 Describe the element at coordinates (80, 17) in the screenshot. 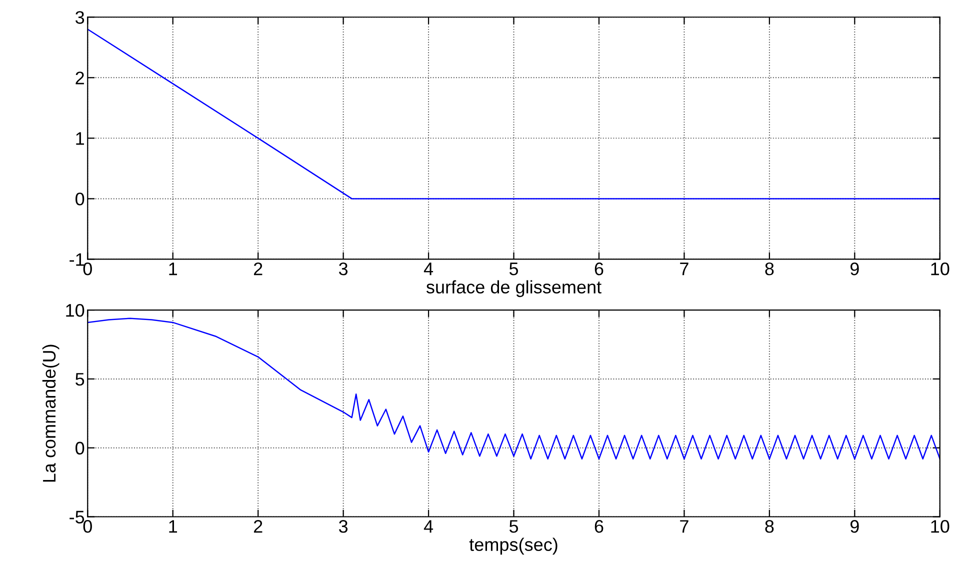

I see `y-tick-label: 3` at that location.